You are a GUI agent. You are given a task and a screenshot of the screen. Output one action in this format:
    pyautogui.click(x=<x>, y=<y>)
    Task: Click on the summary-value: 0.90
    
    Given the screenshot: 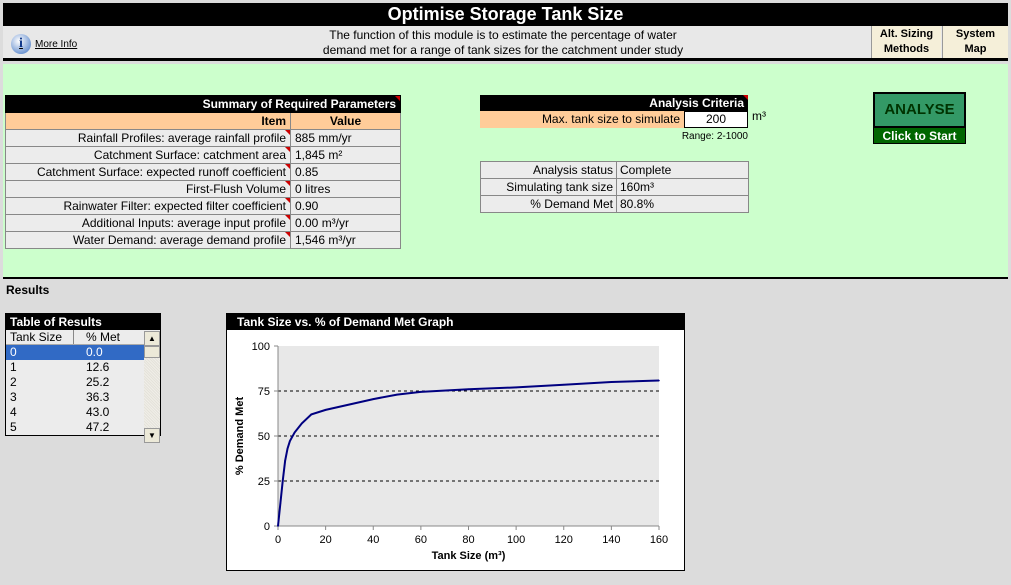 What is the action you would take?
    pyautogui.click(x=345, y=206)
    